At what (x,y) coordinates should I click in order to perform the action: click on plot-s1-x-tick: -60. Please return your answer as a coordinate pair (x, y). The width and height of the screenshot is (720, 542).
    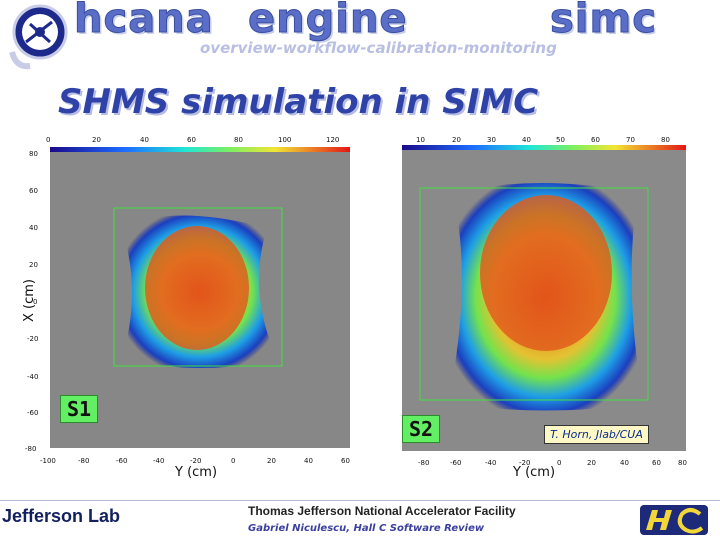
    Looking at the image, I should click on (122, 461).